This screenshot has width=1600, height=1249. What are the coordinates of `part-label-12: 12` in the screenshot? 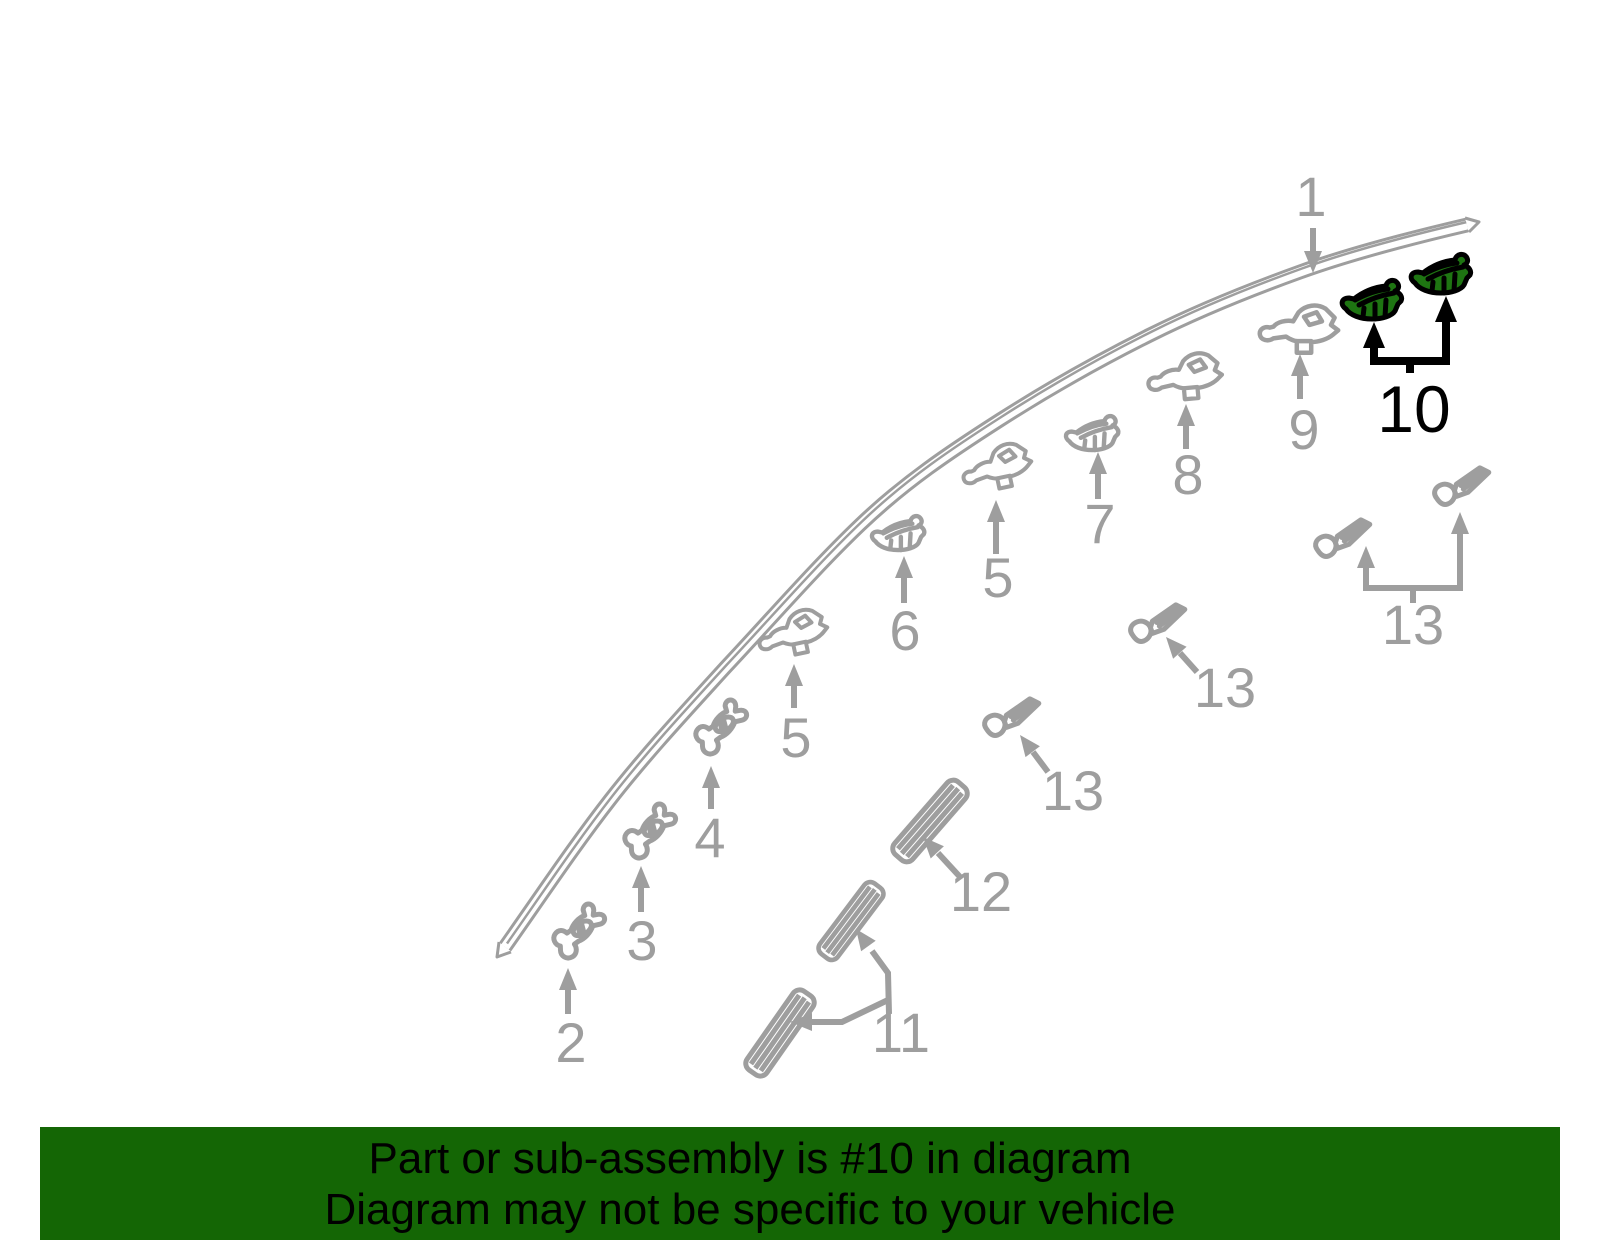 It's located at (981, 891).